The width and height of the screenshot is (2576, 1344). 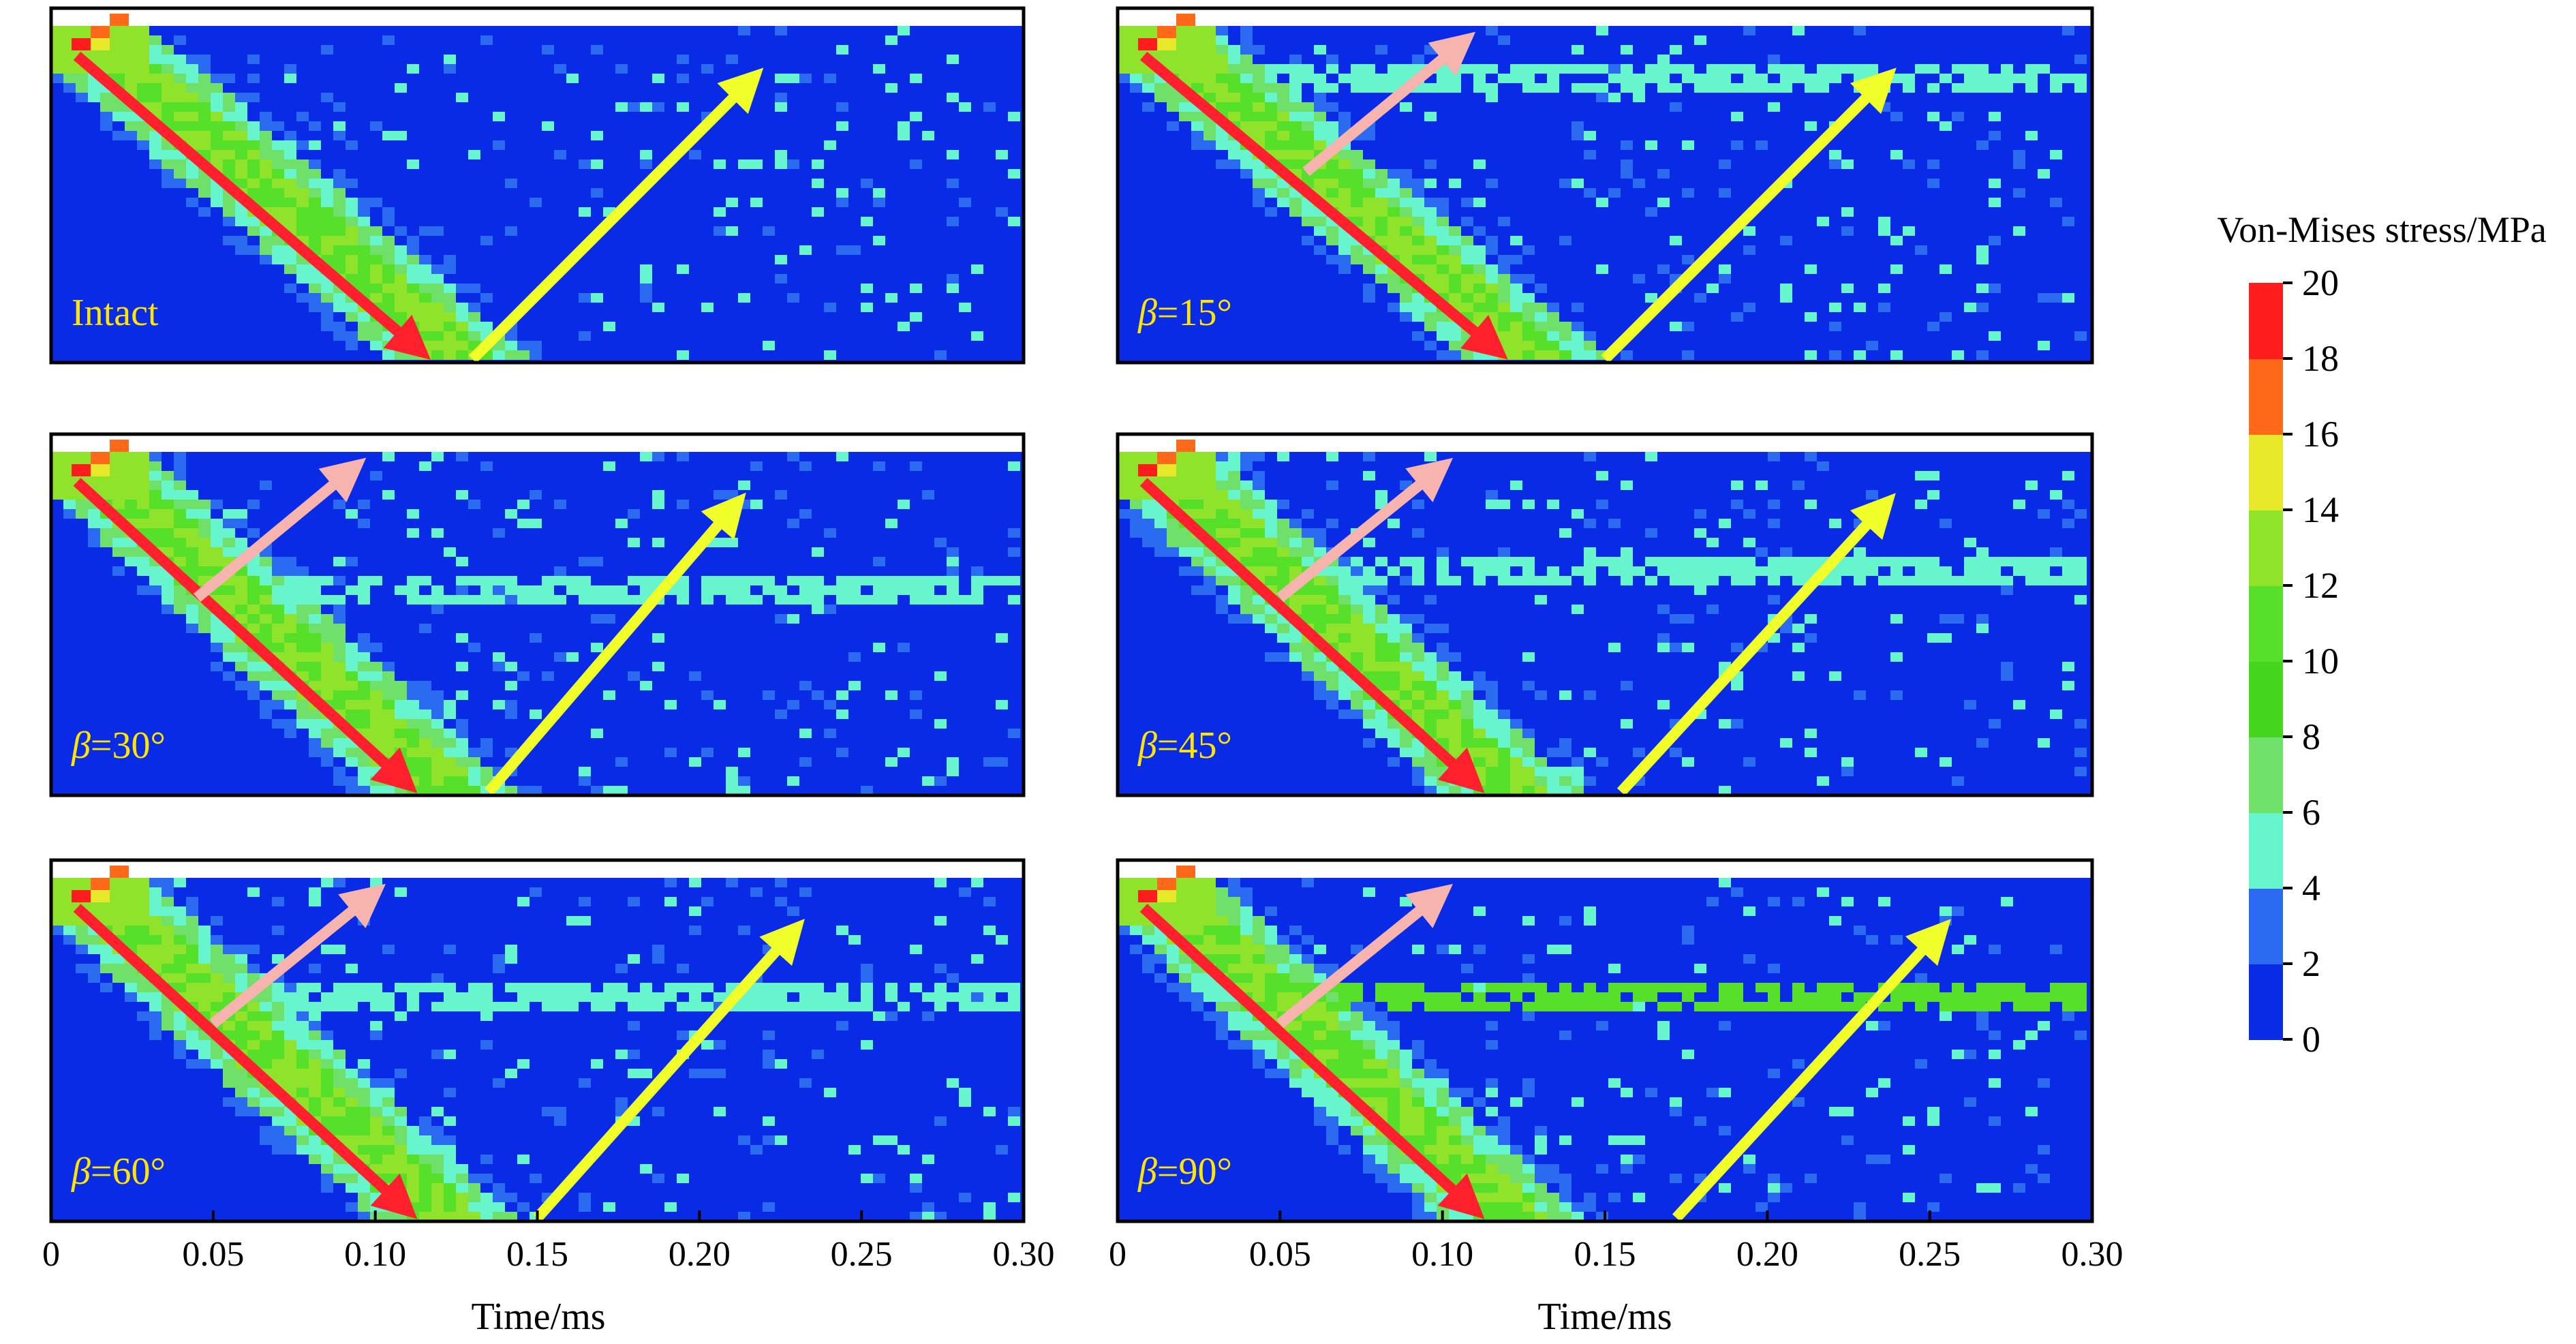 What do you see at coordinates (1166, 458) in the screenshot?
I see `stress-hotspot` at bounding box center [1166, 458].